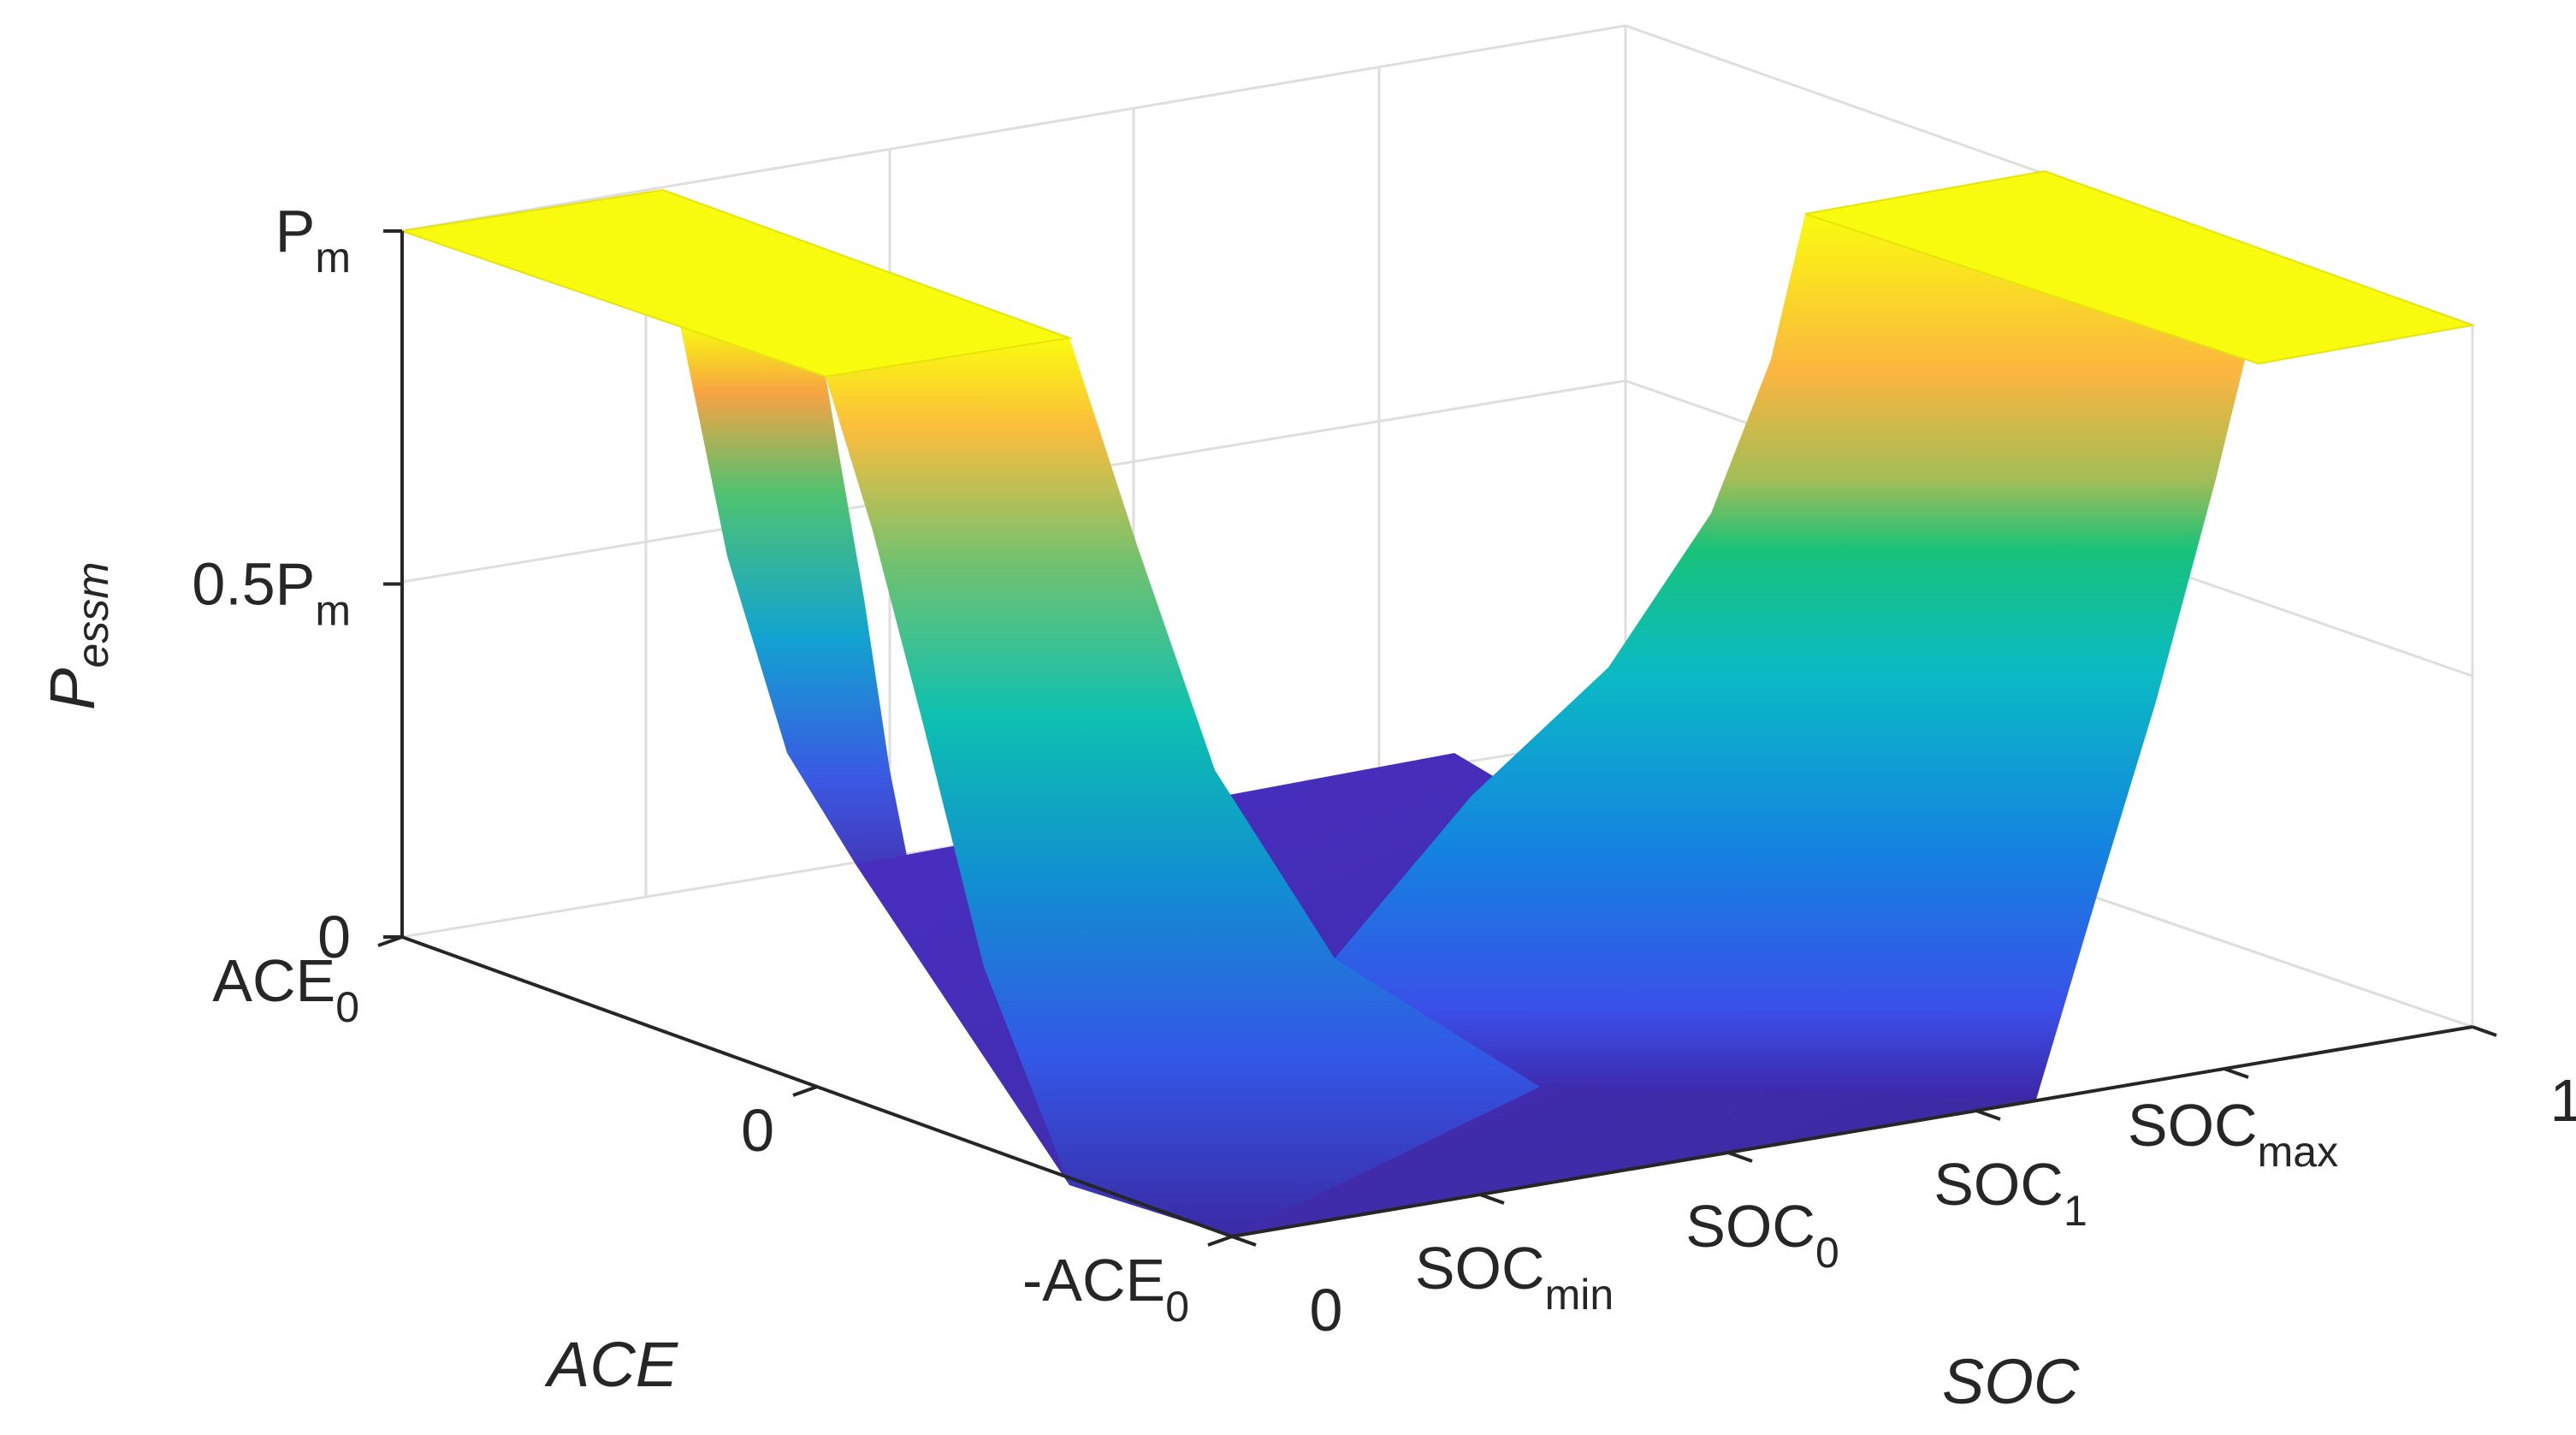 The width and height of the screenshot is (2576, 1435). Describe the element at coordinates (272, 593) in the screenshot. I see `z-tick-label: 0.5Pm` at that location.